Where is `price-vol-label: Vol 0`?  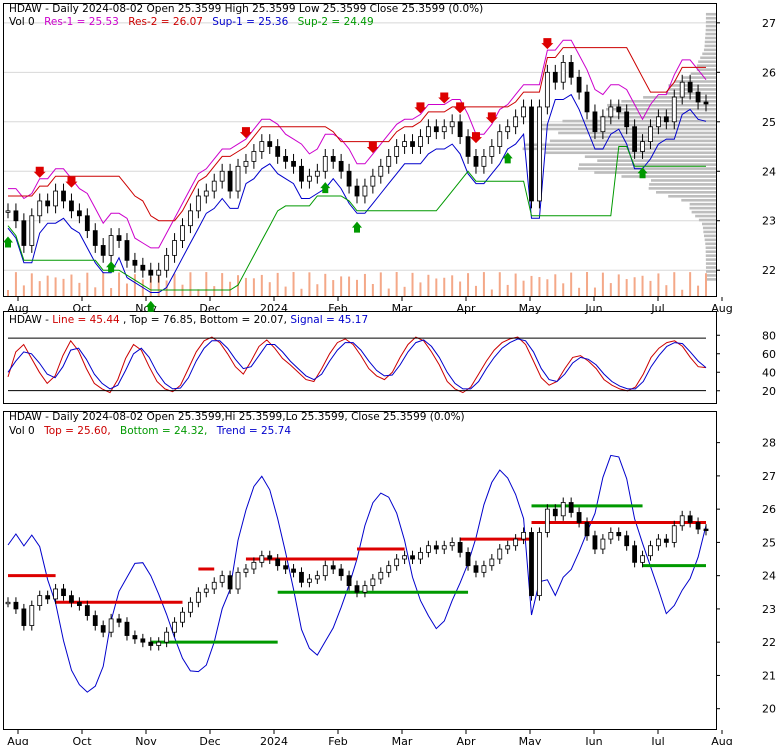
price-vol-label: Vol 0 is located at coordinates (22, 22).